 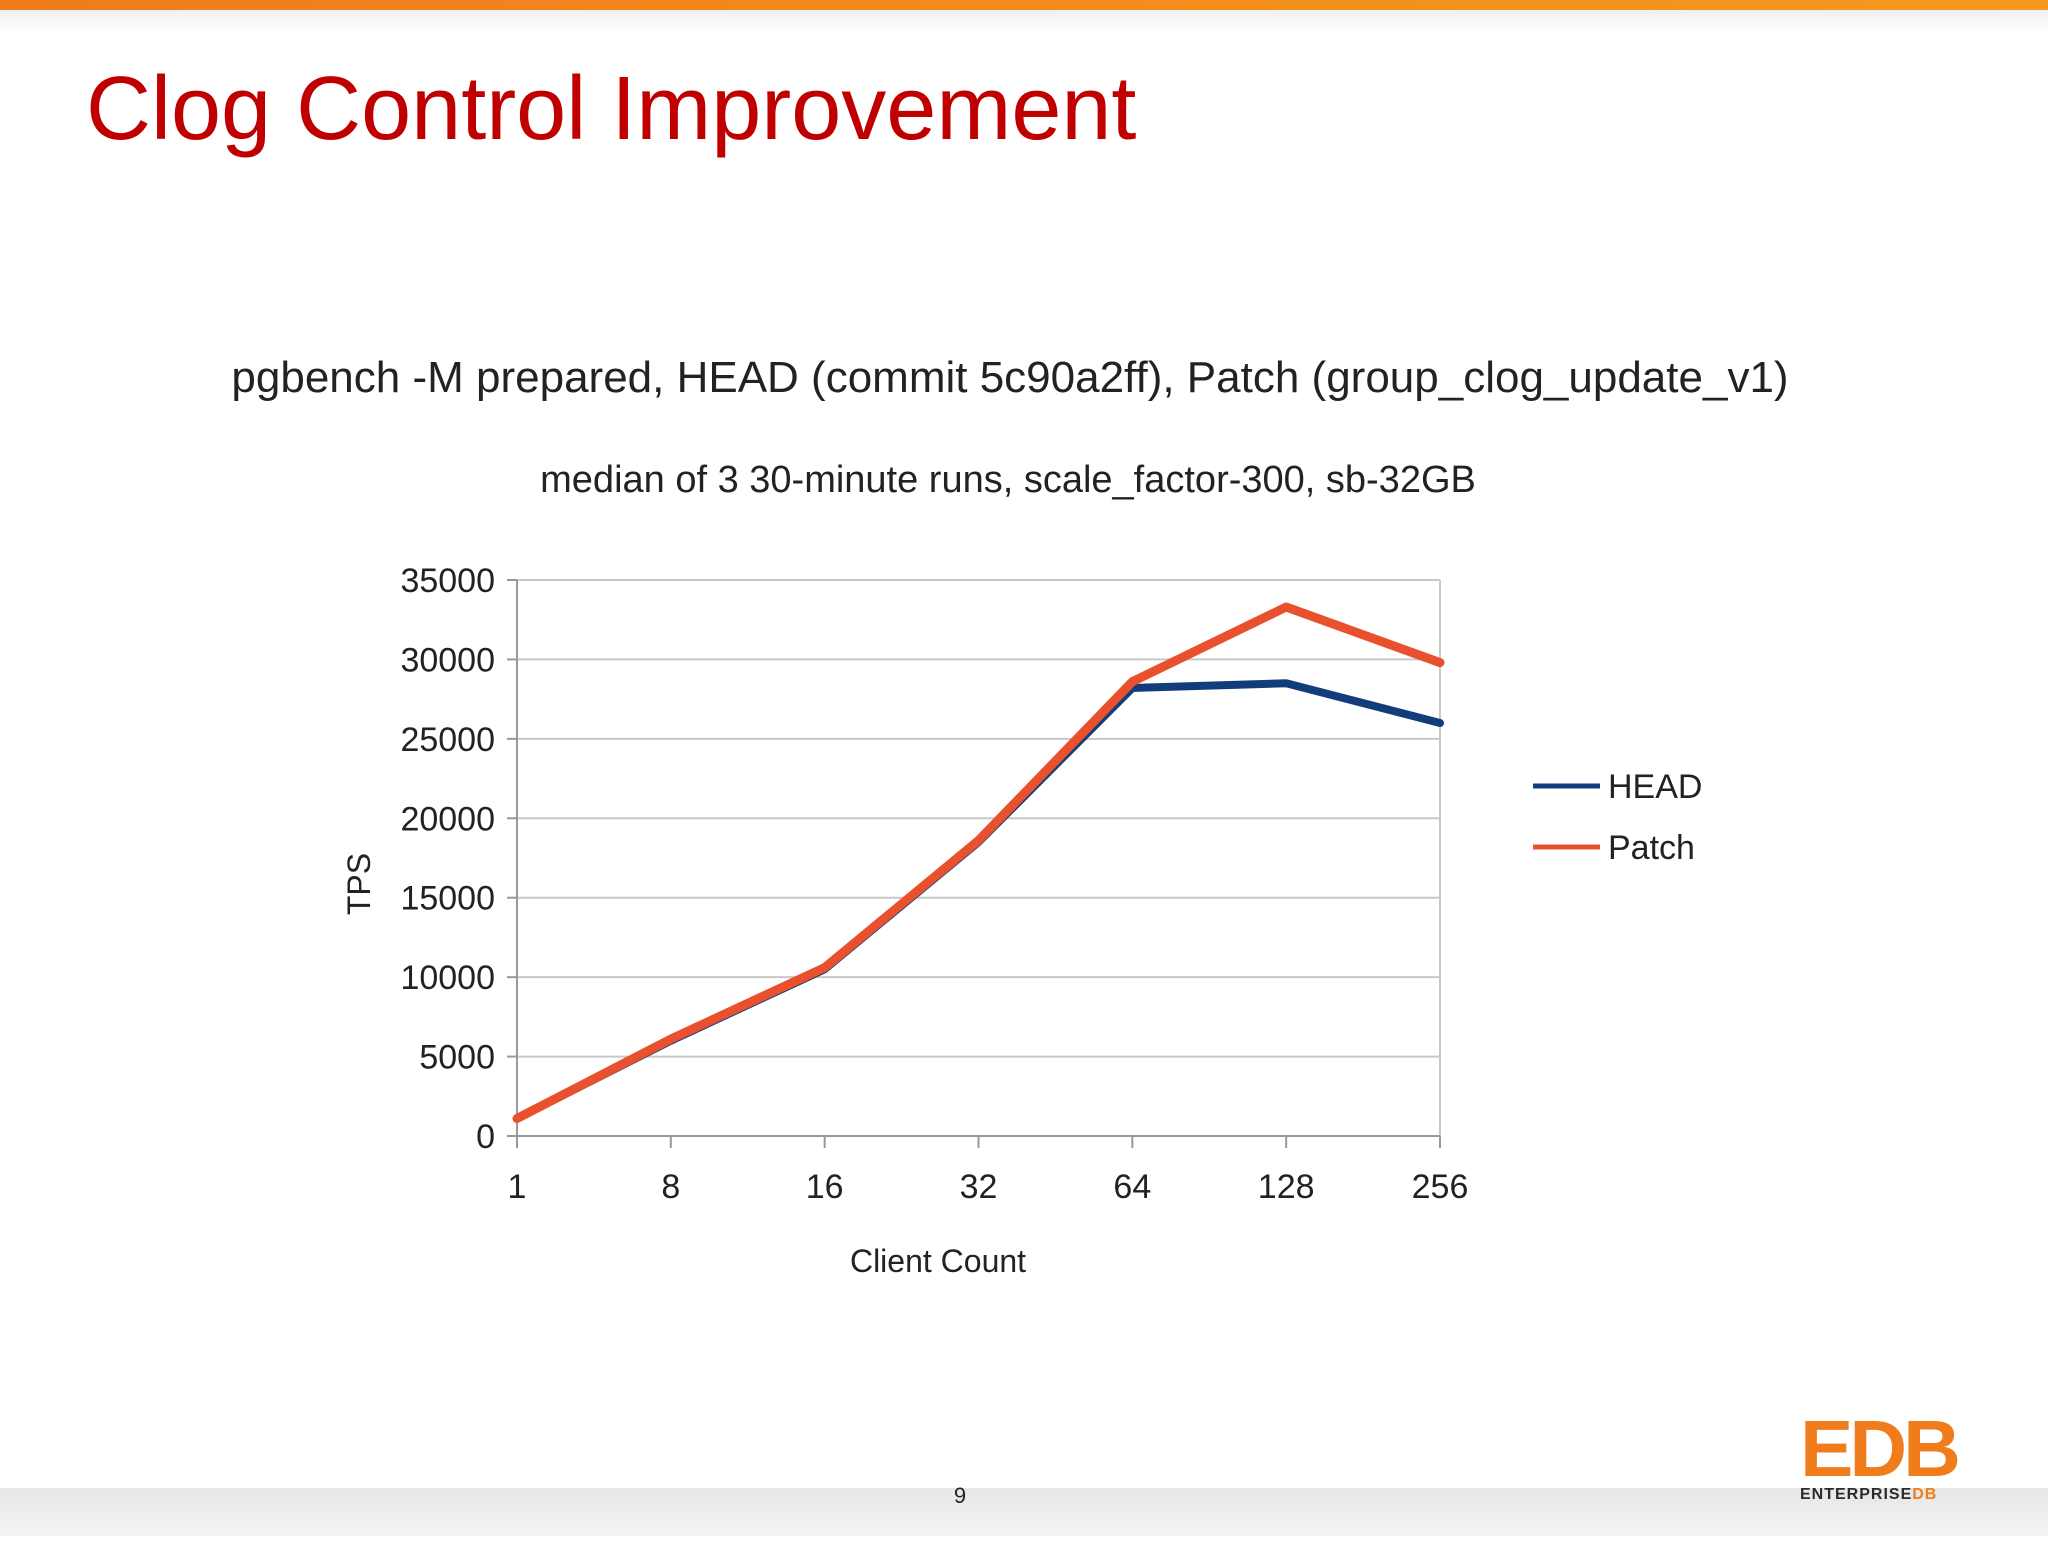 What do you see at coordinates (1617, 817) in the screenshot?
I see `chart-legend: HEAD Patch` at bounding box center [1617, 817].